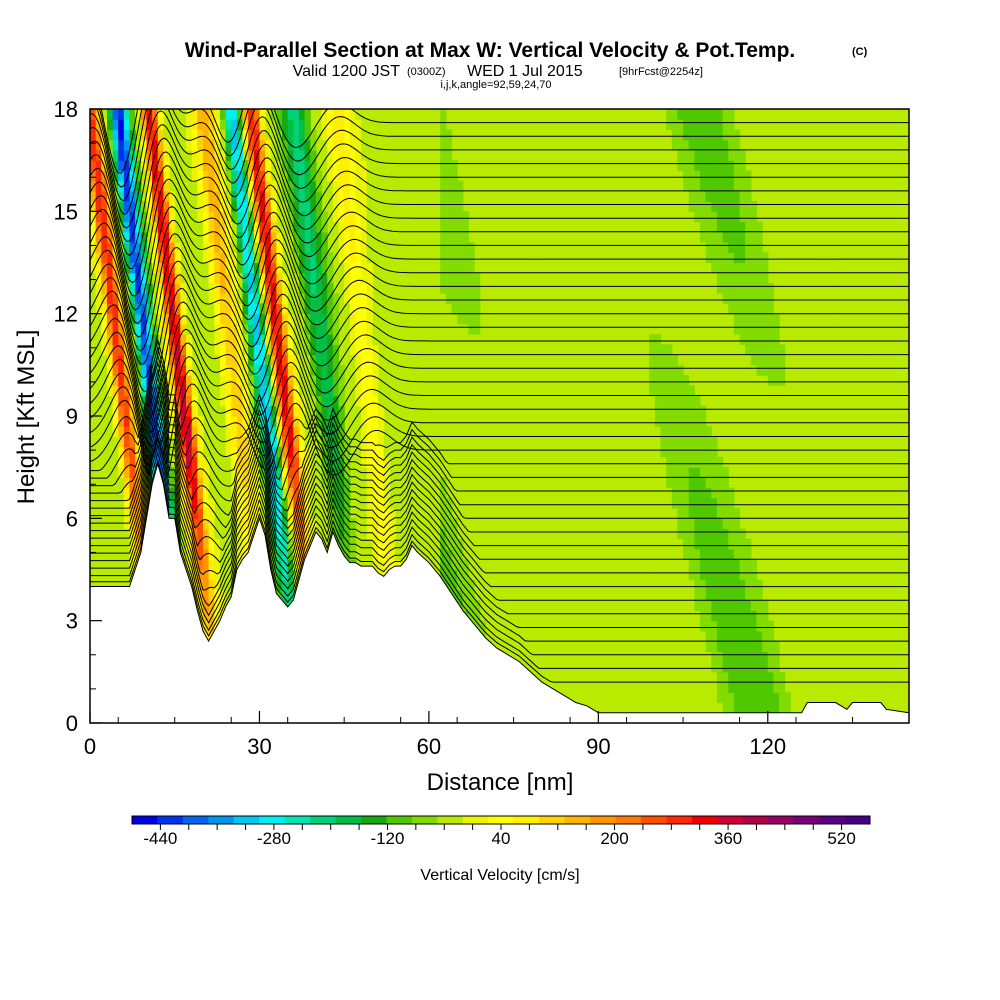 The width and height of the screenshot is (1000, 1000). What do you see at coordinates (429, 746) in the screenshot?
I see `x-tick-label: 60` at bounding box center [429, 746].